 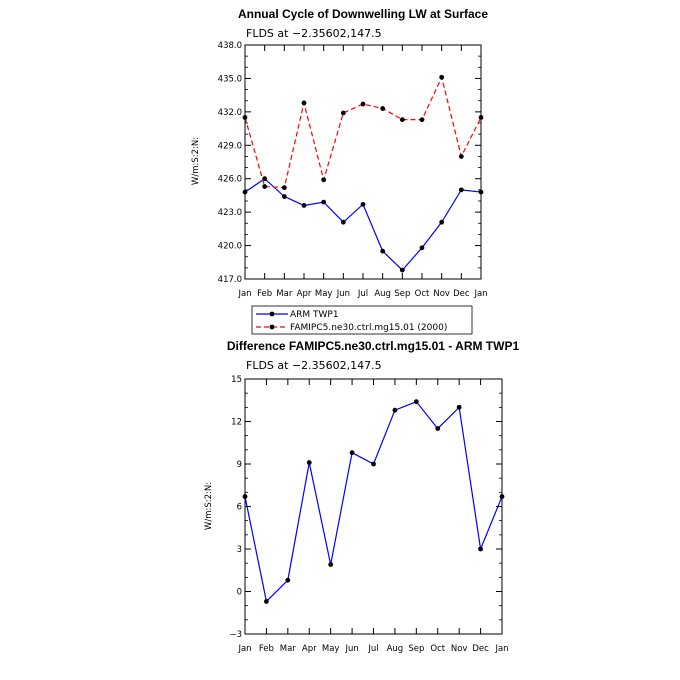 I want to click on series-line-famipc5-ne30-ctrl-mg15-01-2000, so click(x=363, y=132).